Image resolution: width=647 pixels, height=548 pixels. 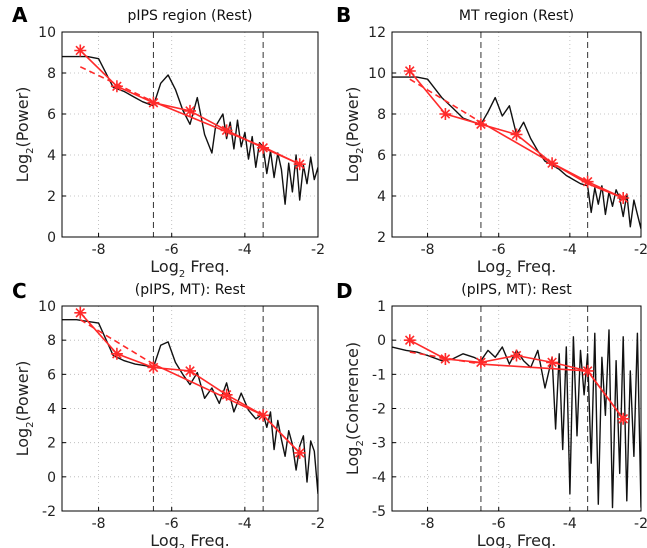 What do you see at coordinates (20, 15) in the screenshot?
I see `panel-letter: A` at bounding box center [20, 15].